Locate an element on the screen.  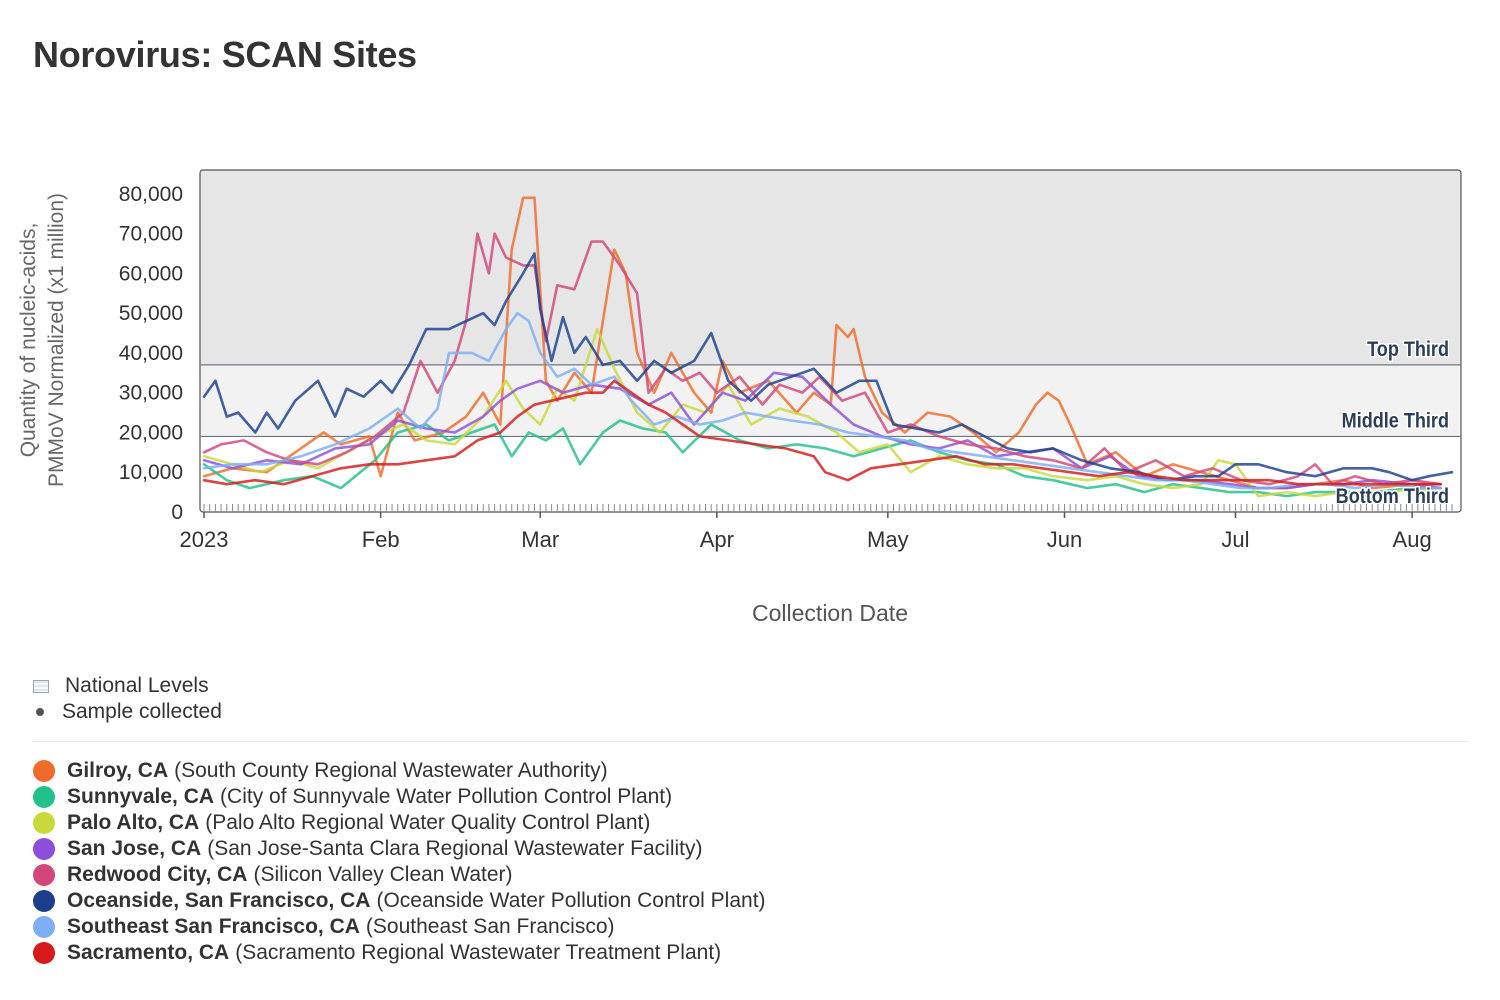
legend-general: National Levels Sample collected is located at coordinates (127, 699).